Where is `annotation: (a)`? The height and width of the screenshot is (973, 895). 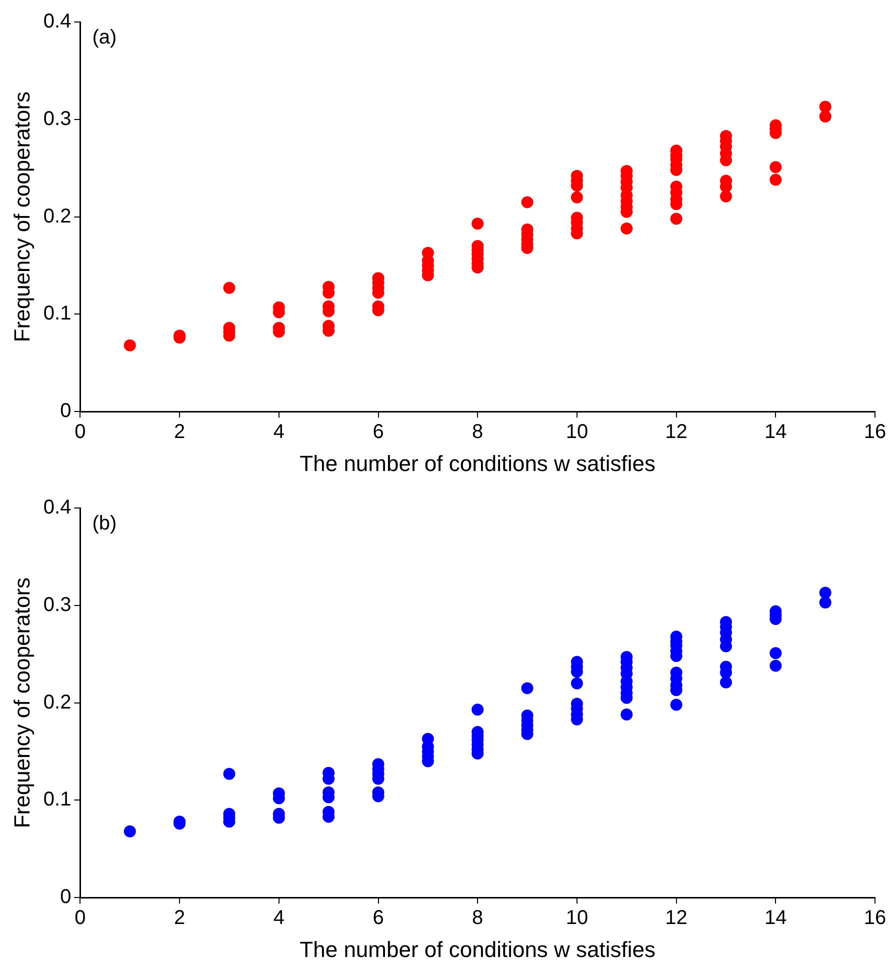
annotation: (a) is located at coordinates (104, 37).